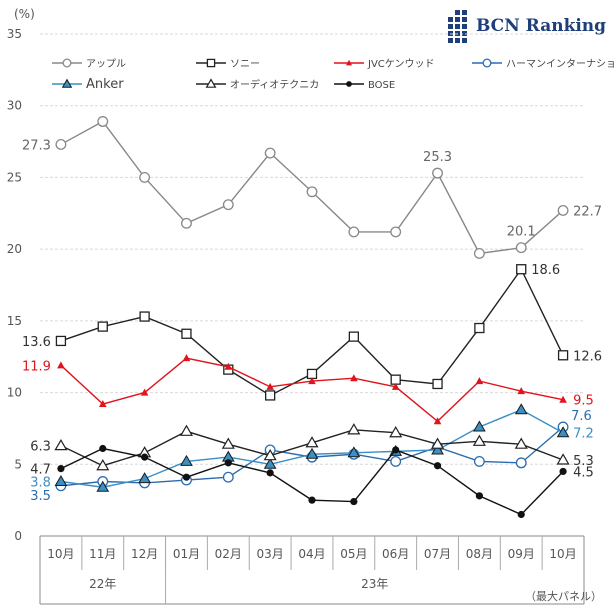 This screenshot has width=614, height=614. Describe the element at coordinates (364, 85) in the screenshot. I see `legend-item: BOSE` at that location.